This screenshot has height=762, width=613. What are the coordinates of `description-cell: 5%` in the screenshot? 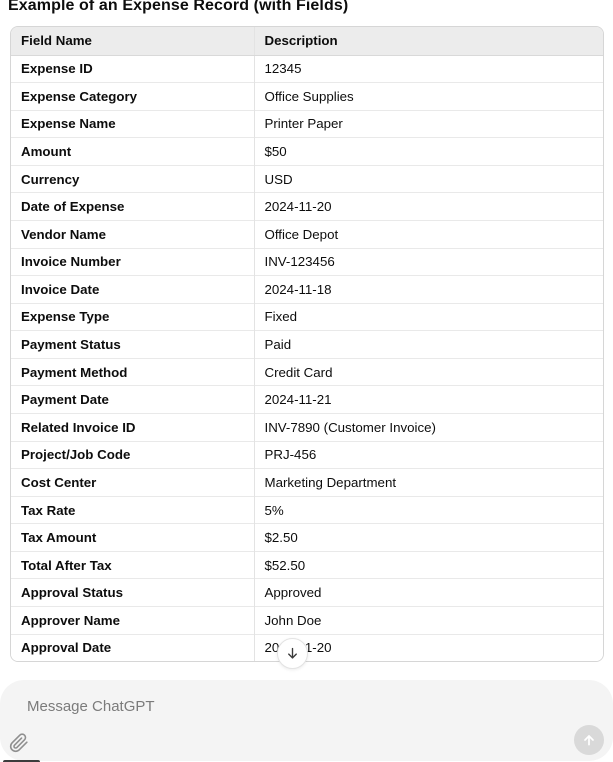 It's located at (428, 509).